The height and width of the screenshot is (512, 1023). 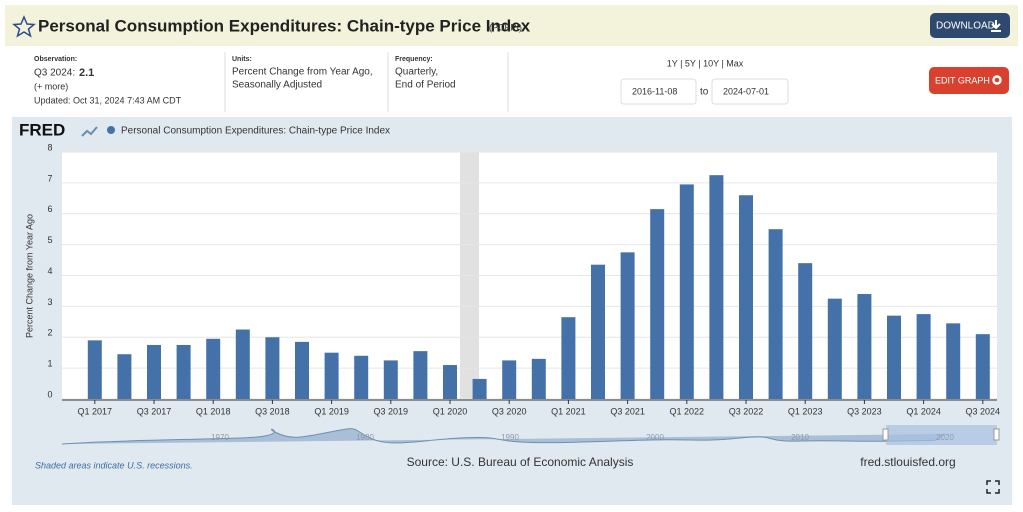 What do you see at coordinates (687, 411) in the screenshot?
I see `x-tick-label: Q1 2022` at bounding box center [687, 411].